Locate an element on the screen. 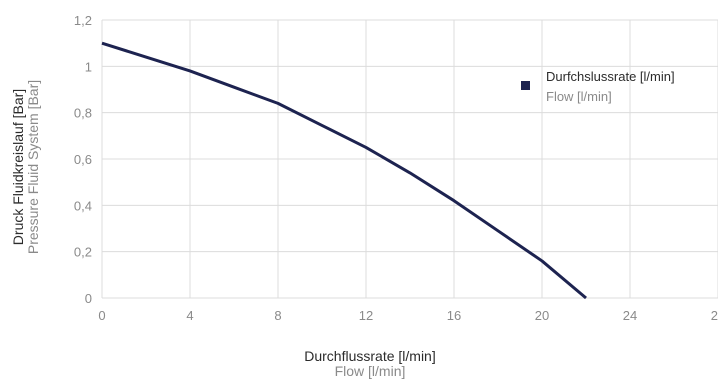 Image resolution: width=718 pixels, height=379 pixels. y-tick-label: 0,6 is located at coordinates (83, 159).